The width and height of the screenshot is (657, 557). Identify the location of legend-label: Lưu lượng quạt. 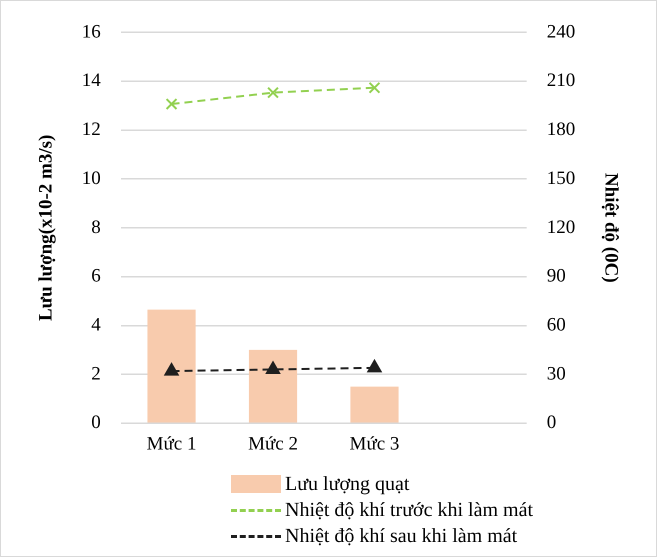
(347, 484).